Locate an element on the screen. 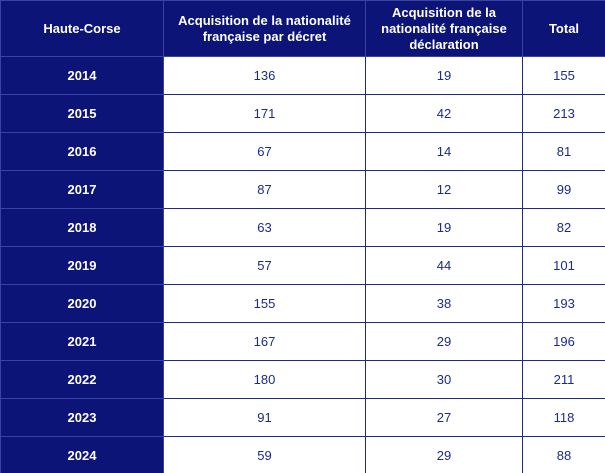 This screenshot has height=473, width=605. column-header: Total is located at coordinates (563, 28).